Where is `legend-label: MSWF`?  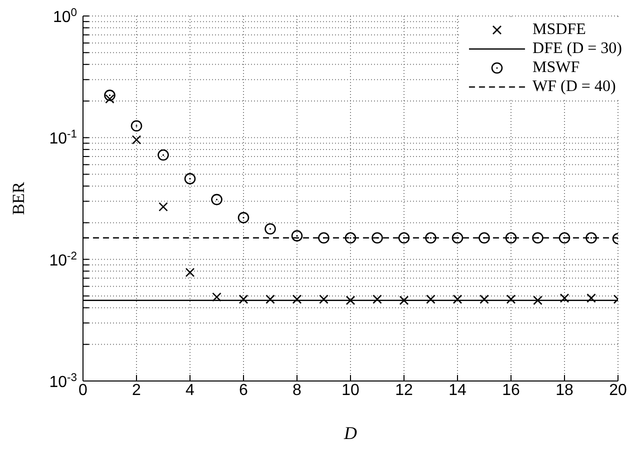
legend-label: MSWF is located at coordinates (556, 67).